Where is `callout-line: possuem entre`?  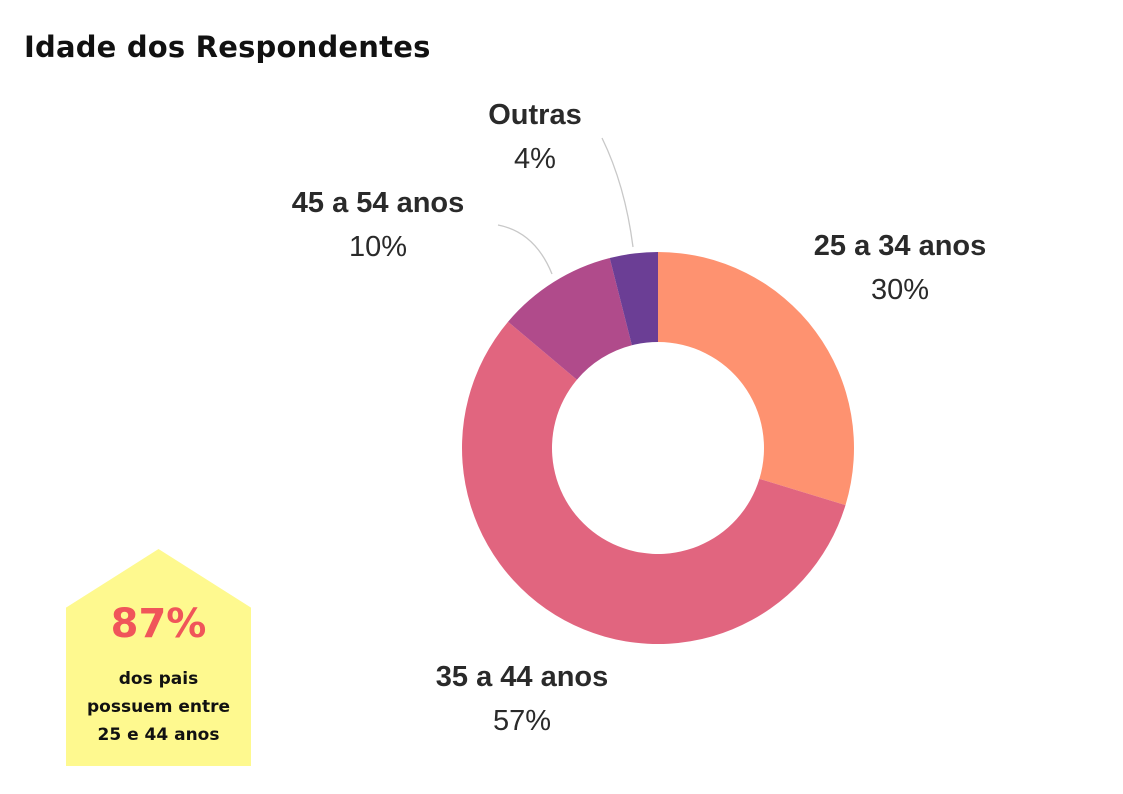
callout-line: possuem entre is located at coordinates (158, 707).